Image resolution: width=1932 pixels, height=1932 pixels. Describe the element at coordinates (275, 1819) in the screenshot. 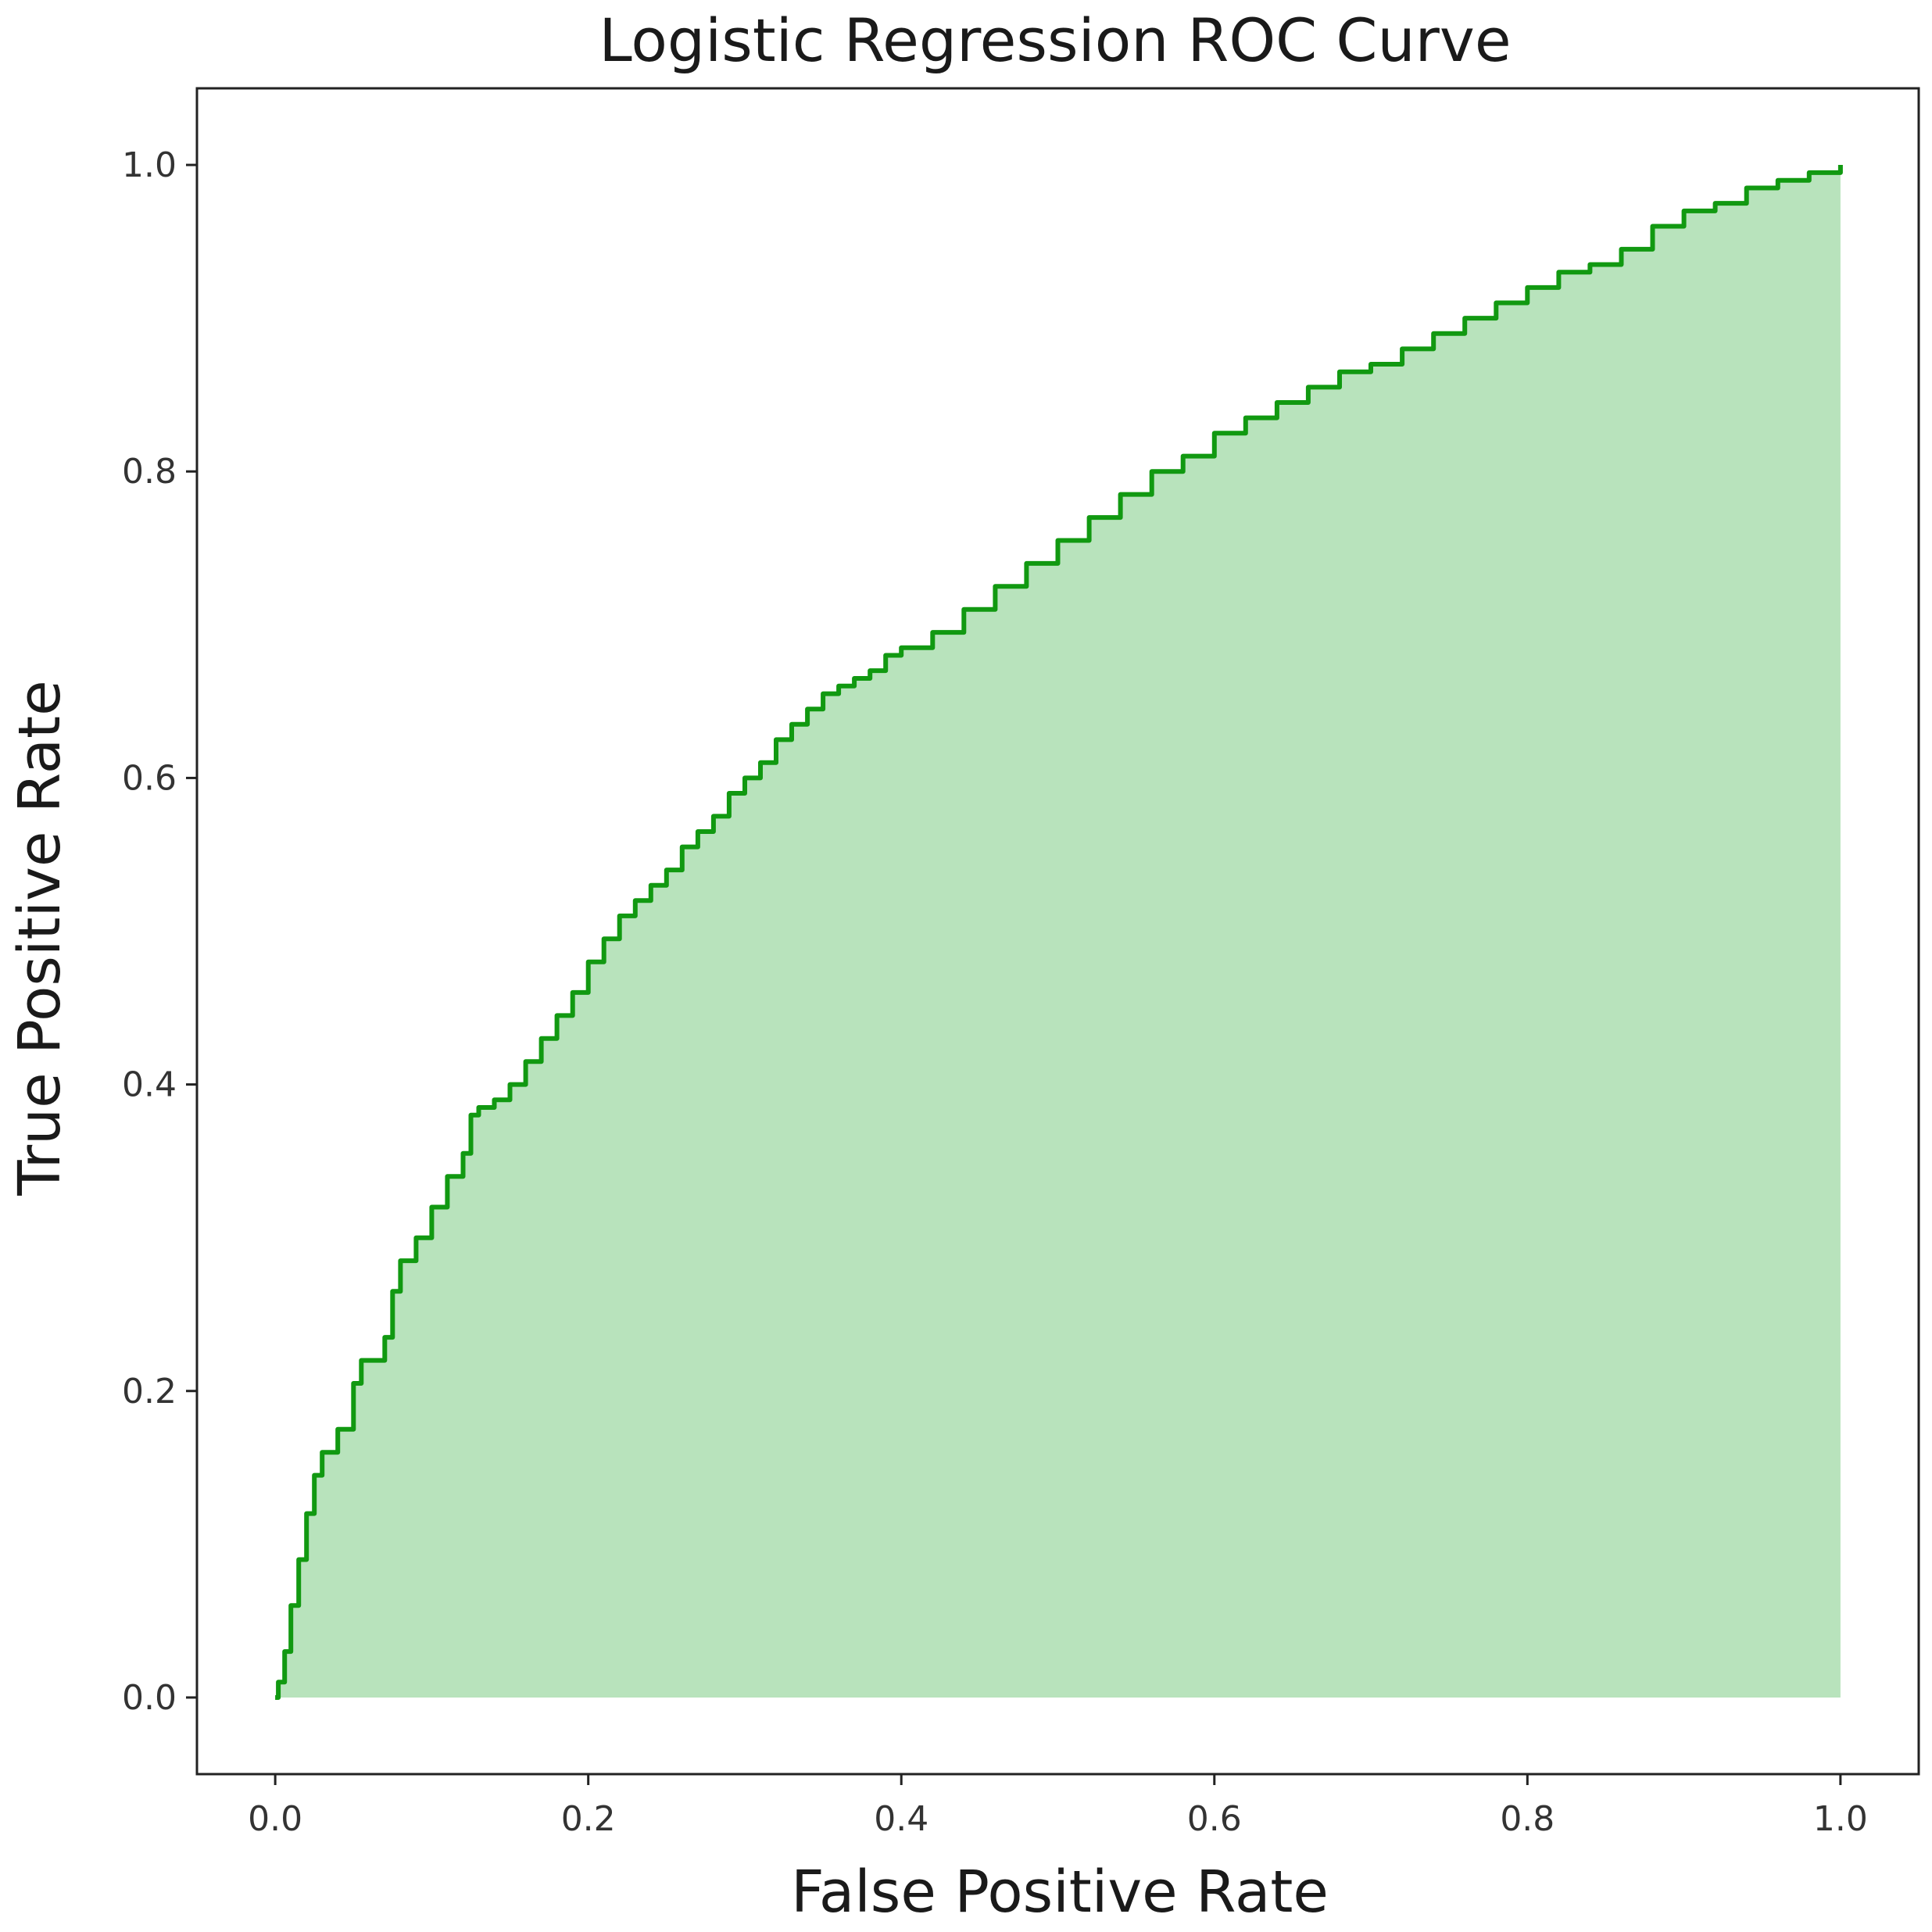

I see `x-tick-label: 0.0` at that location.